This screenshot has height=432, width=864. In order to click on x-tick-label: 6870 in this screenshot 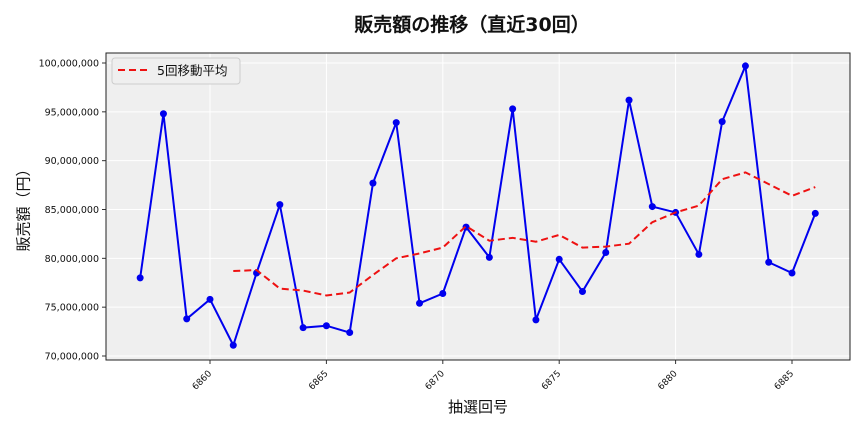, I will do `click(435, 380)`.